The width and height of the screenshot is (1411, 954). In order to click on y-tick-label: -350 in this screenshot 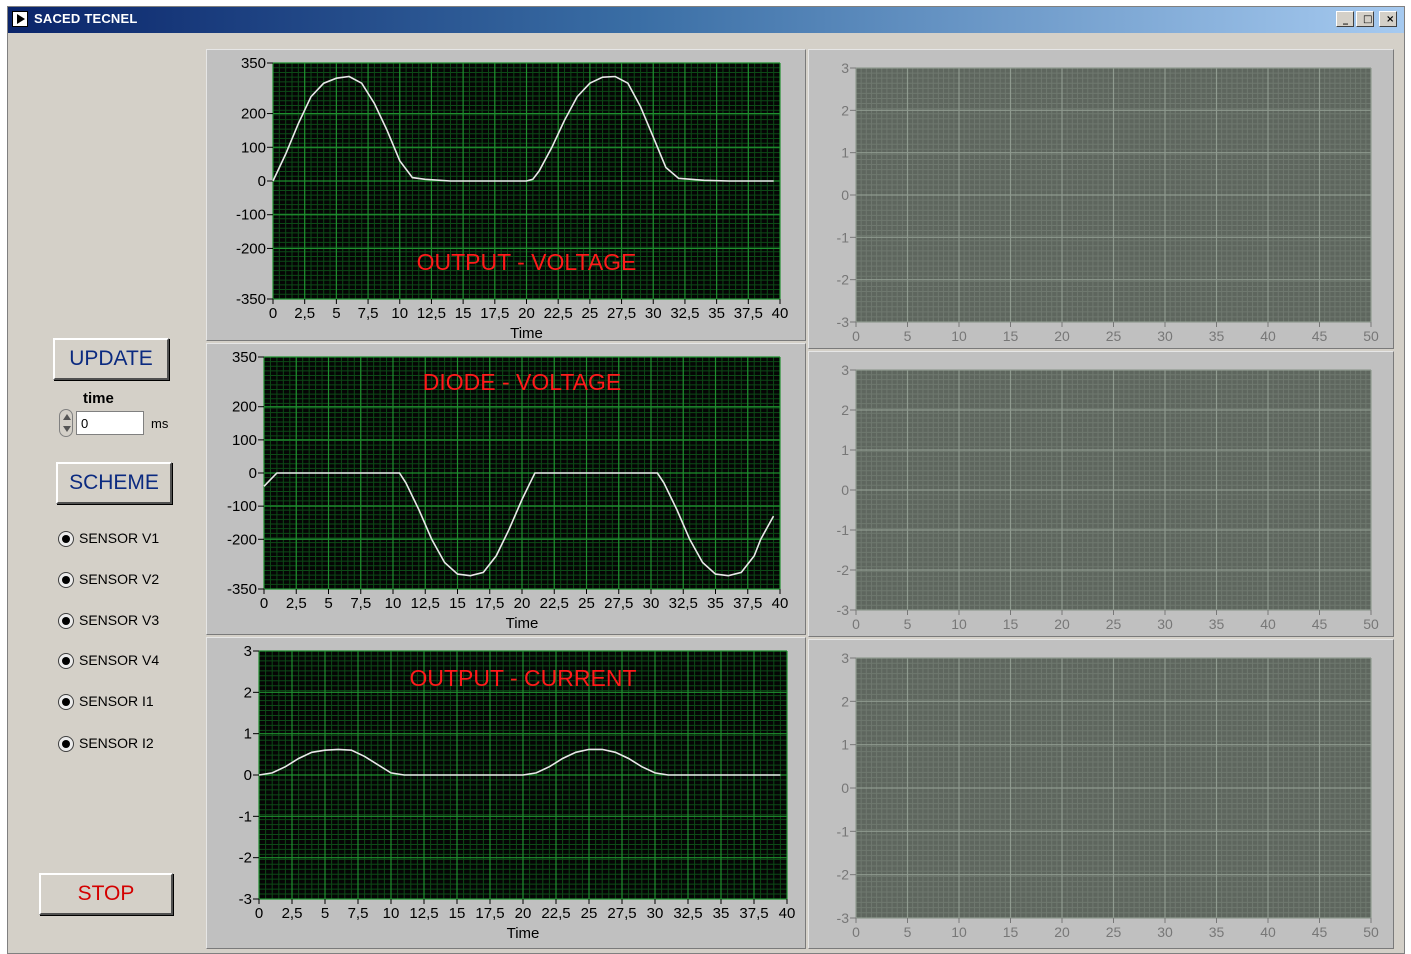, I will do `click(251, 299)`.